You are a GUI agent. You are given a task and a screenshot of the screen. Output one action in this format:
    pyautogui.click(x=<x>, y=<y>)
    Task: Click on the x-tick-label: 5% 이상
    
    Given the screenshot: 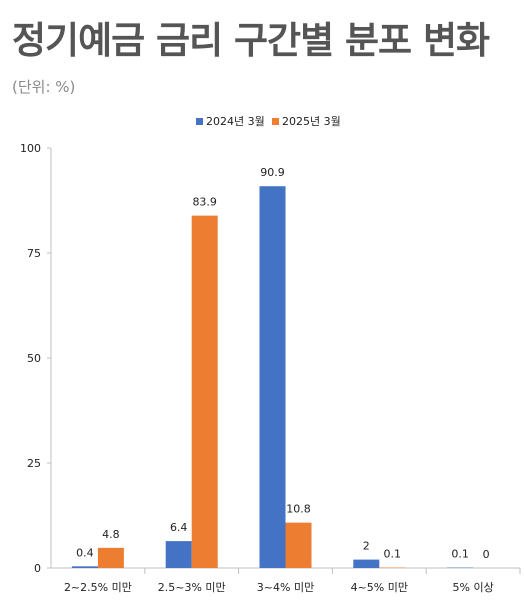 What is the action you would take?
    pyautogui.click(x=473, y=587)
    